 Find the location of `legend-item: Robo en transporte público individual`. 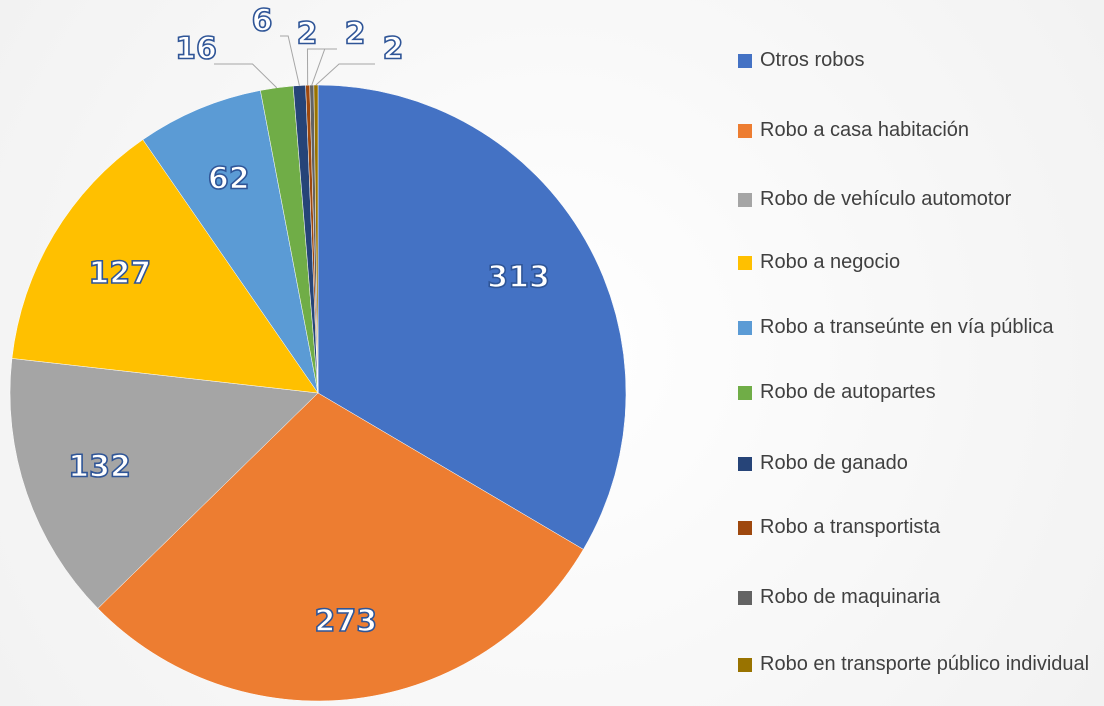

legend-item: Robo en transporte público individual is located at coordinates (918, 664).